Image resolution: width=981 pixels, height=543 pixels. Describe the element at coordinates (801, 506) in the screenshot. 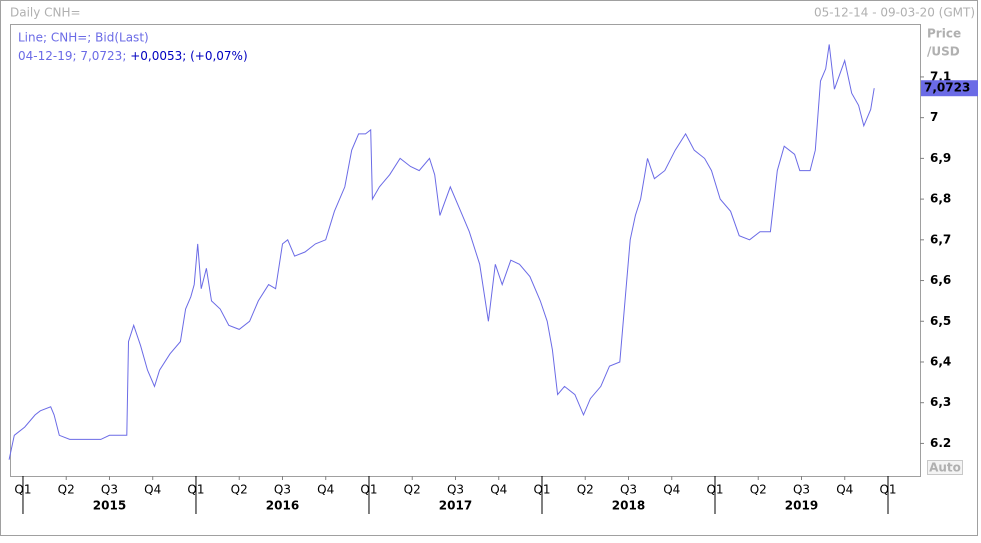

I see `year-label: 2019` at that location.